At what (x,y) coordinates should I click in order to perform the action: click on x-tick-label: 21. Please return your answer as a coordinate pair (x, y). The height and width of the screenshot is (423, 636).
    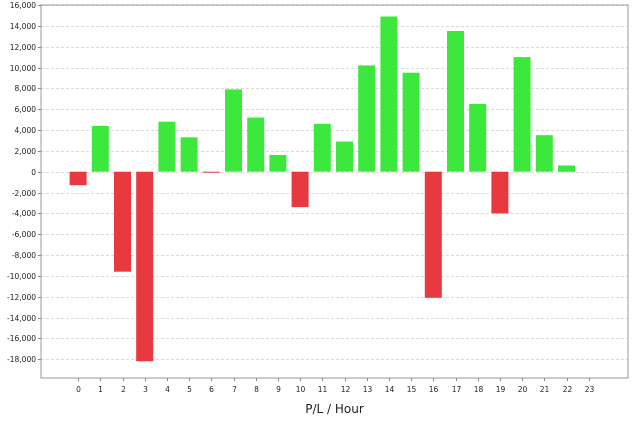
    Looking at the image, I should click on (545, 389).